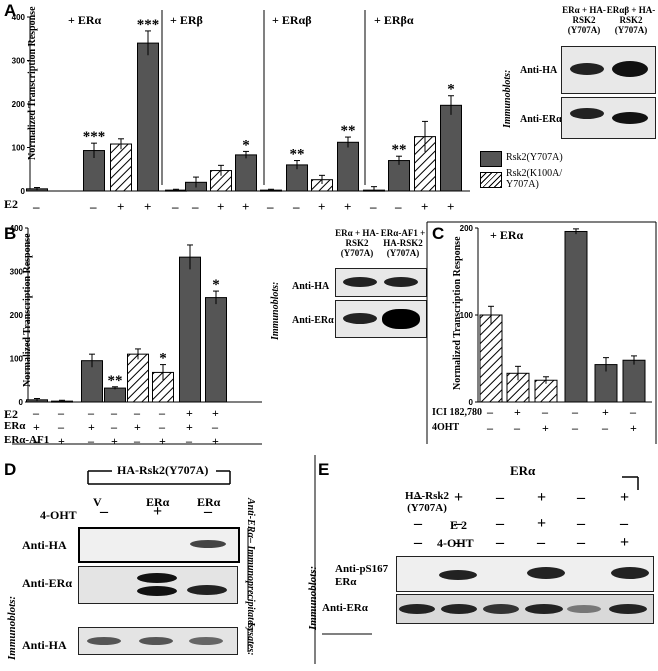 Image resolution: width=658 pixels, height=671 pixels. What do you see at coordinates (104, 511) in the screenshot?
I see `panel-d-4oht-1: –` at bounding box center [104, 511].